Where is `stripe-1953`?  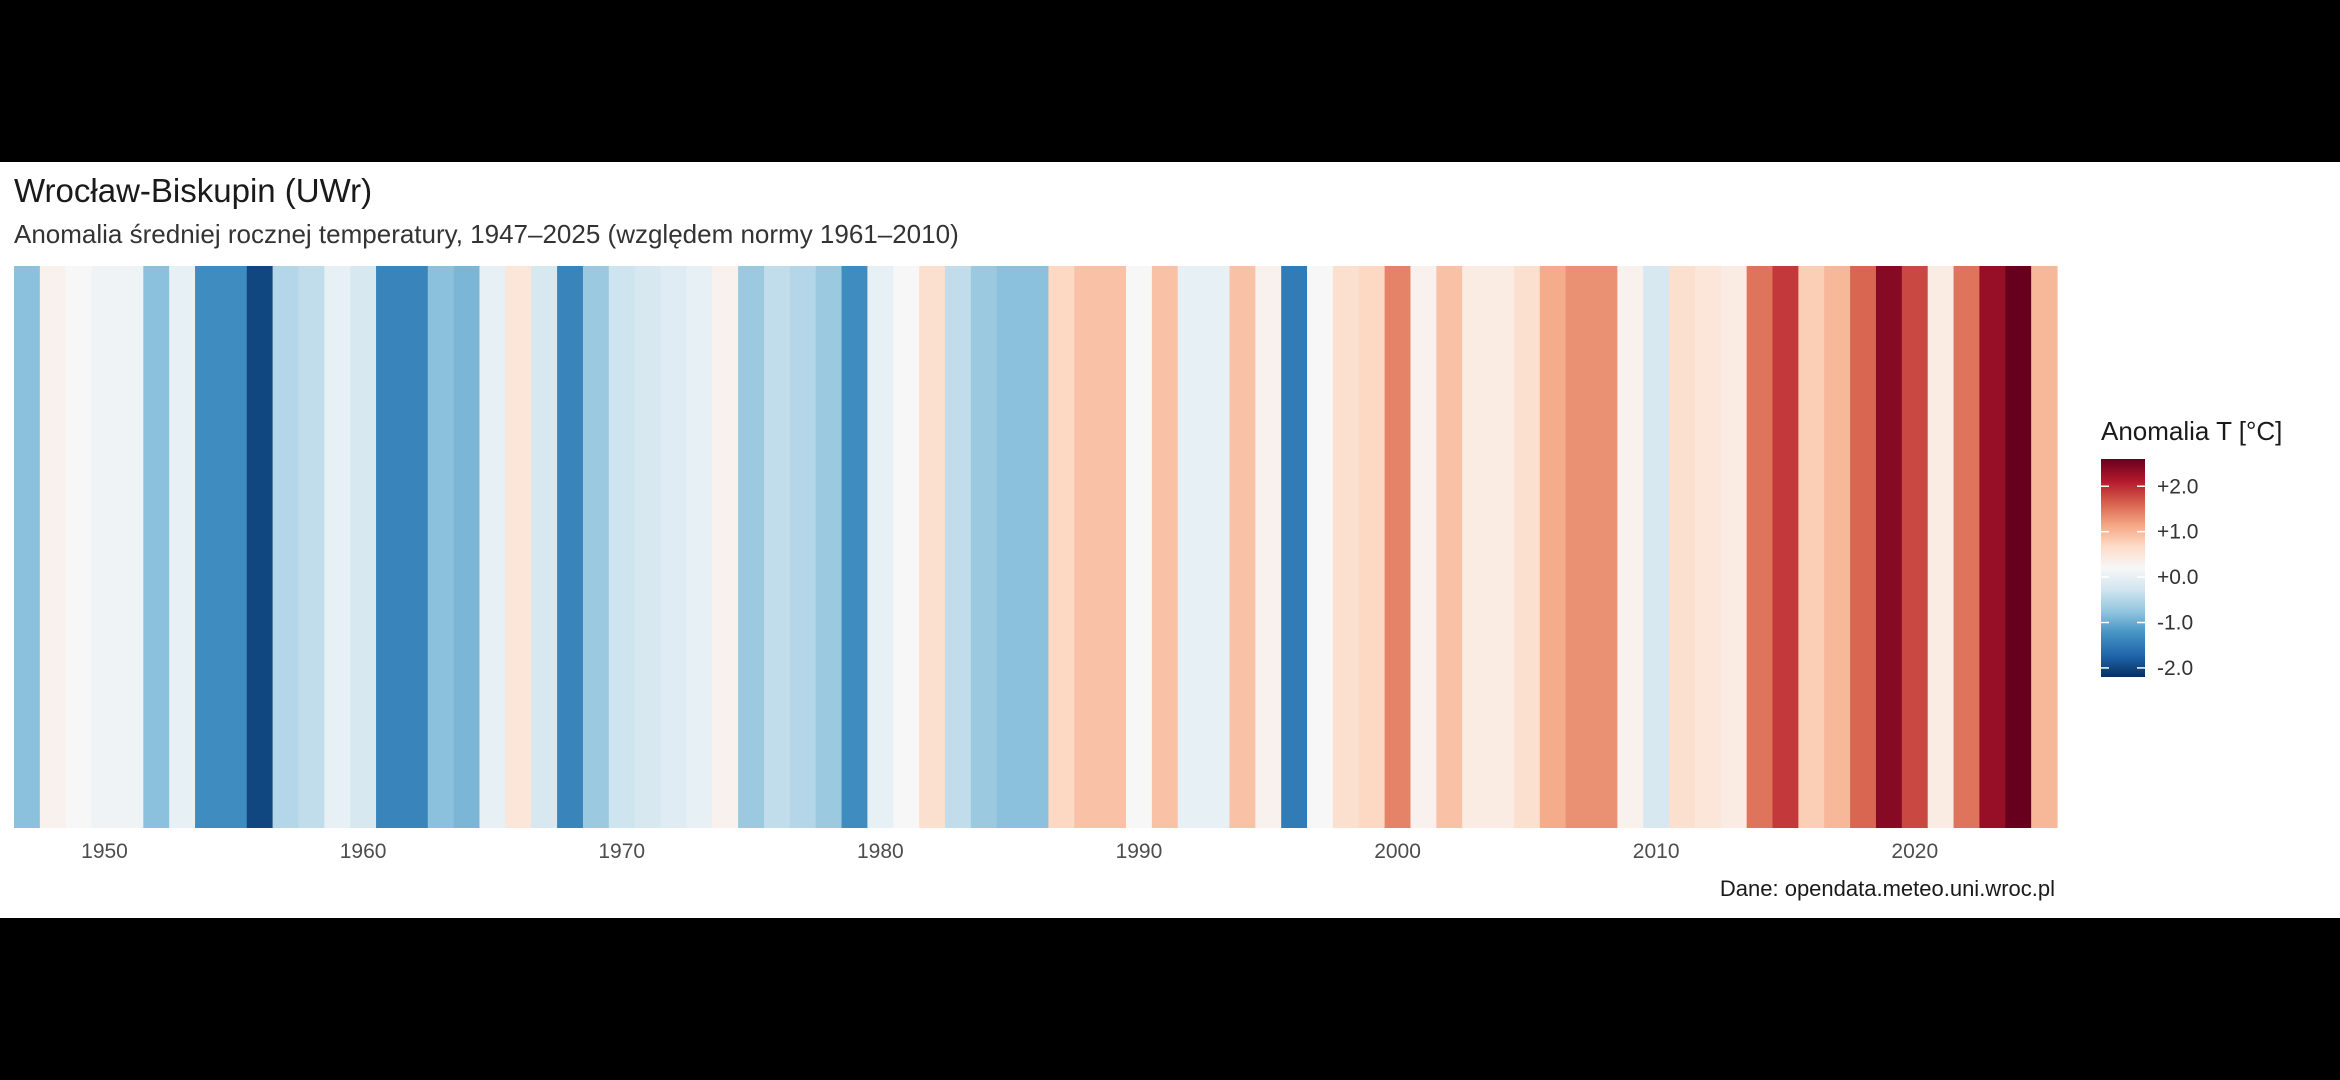
stripe-1953 is located at coordinates (182, 547).